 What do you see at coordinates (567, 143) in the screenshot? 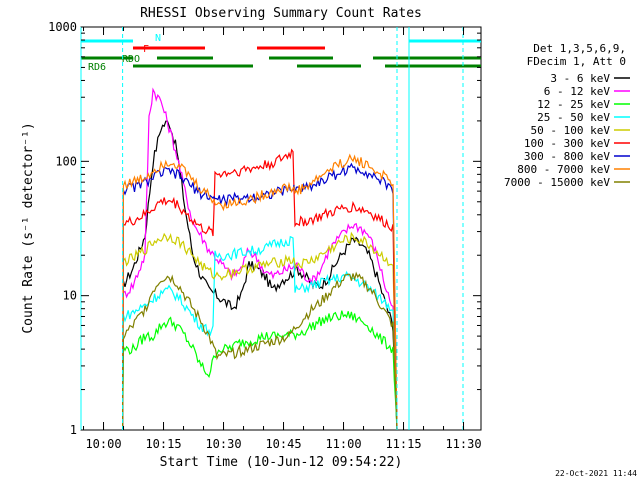
I see `legend-entry-label: 100 - 300 keV` at bounding box center [567, 143].